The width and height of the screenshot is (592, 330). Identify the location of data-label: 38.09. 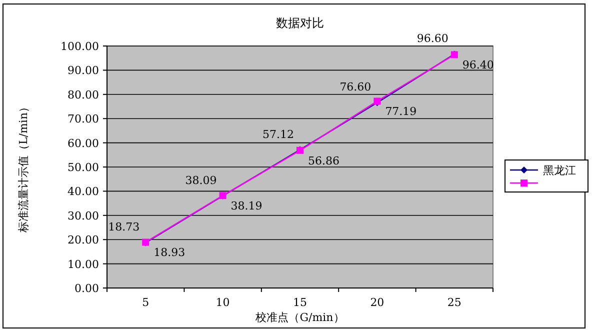
(201, 180).